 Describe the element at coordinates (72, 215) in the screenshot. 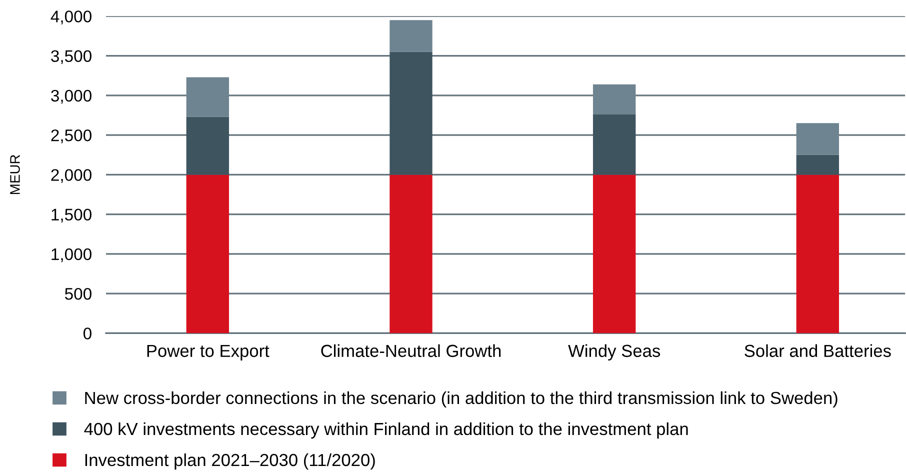

I see `y-tick-label: 1,500` at that location.